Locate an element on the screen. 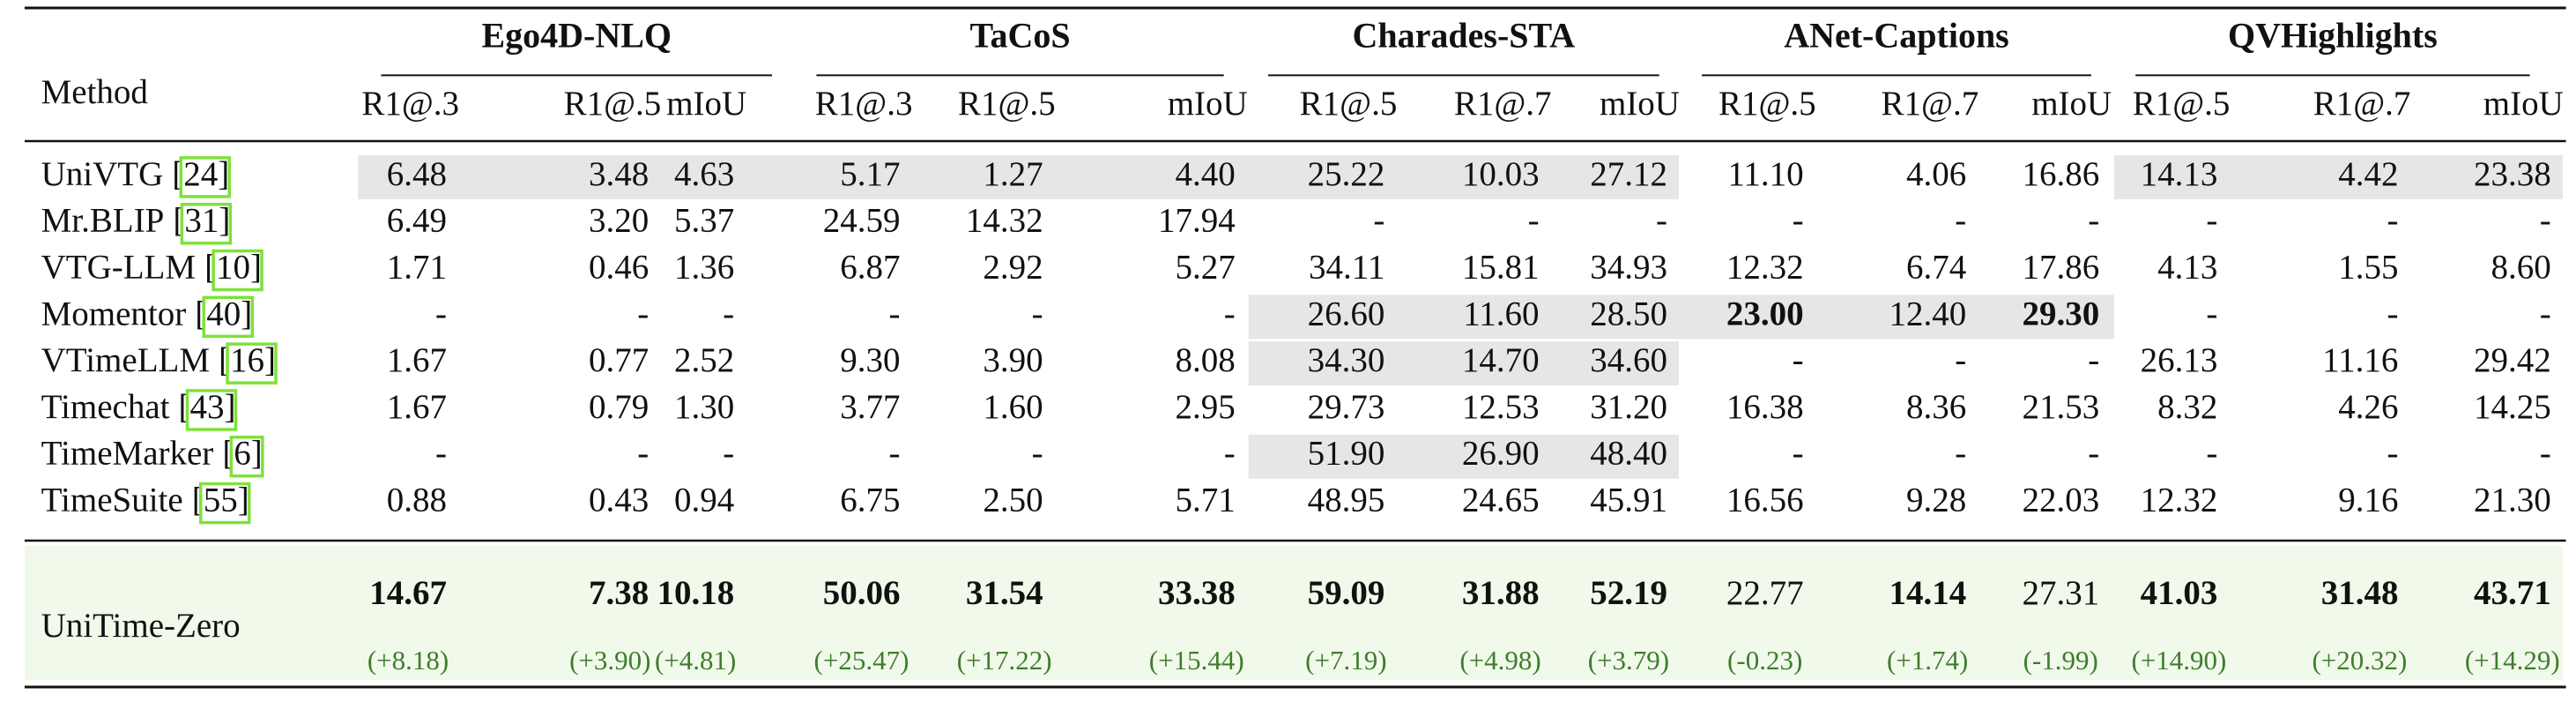 The width and height of the screenshot is (2576, 702). cell: 12.40 is located at coordinates (1927, 313).